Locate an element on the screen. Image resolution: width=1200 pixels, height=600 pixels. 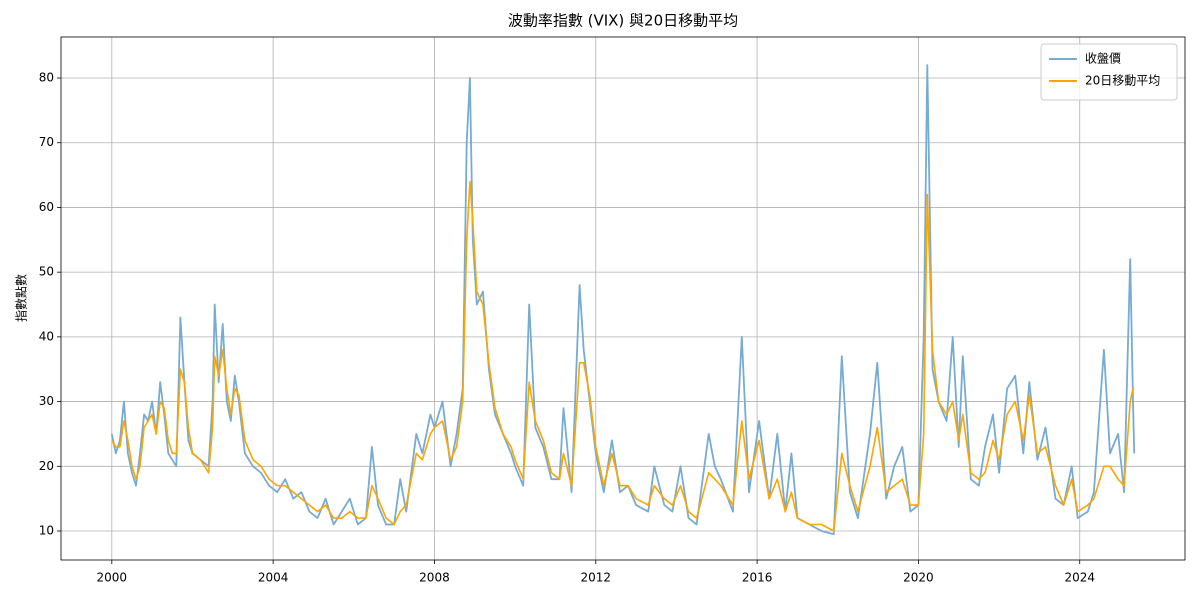
y-tick-label: 40 is located at coordinates (46, 336).